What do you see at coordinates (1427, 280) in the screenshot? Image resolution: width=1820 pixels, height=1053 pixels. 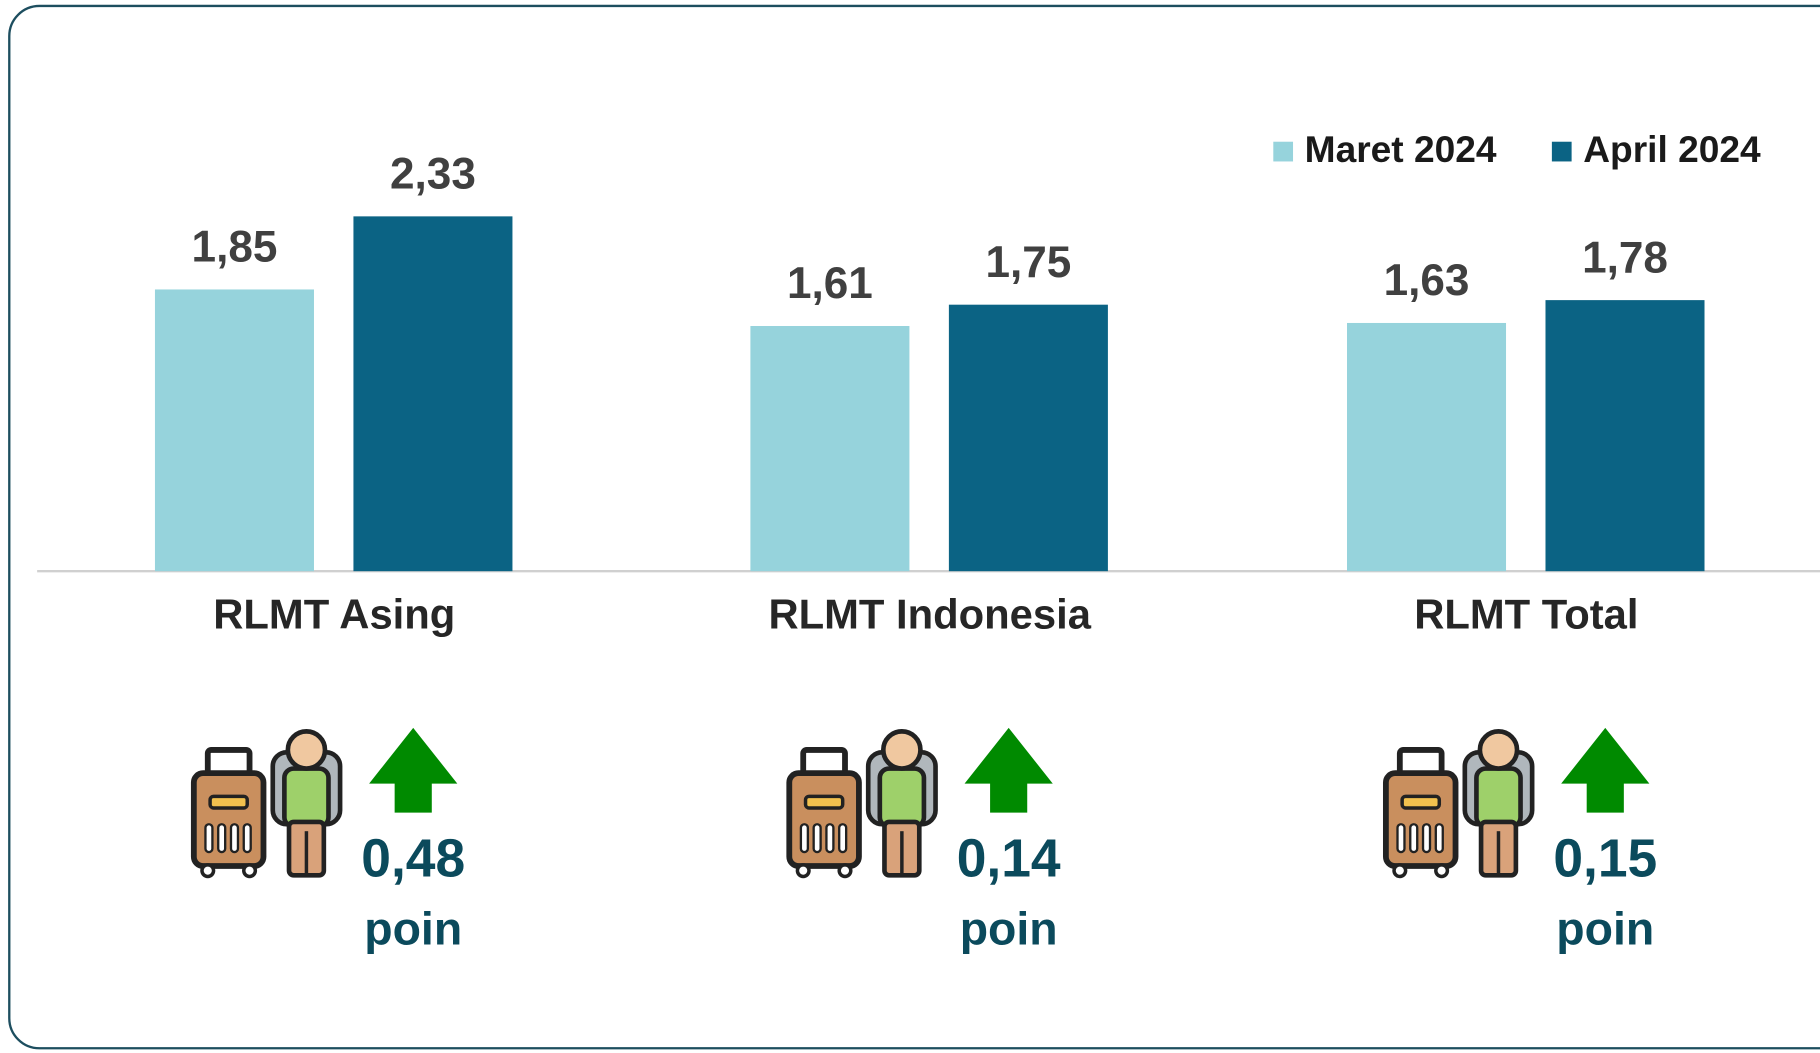 I see `data-label: 1,63` at bounding box center [1427, 280].